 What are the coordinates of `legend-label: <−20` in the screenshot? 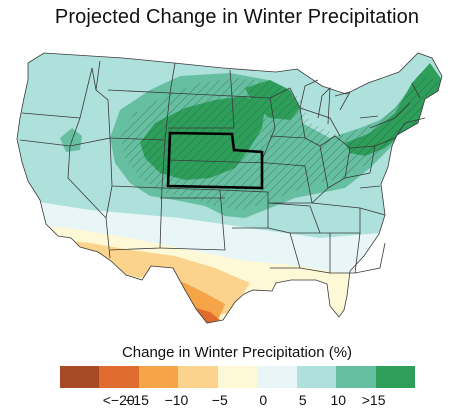 It's located at (118, 400).